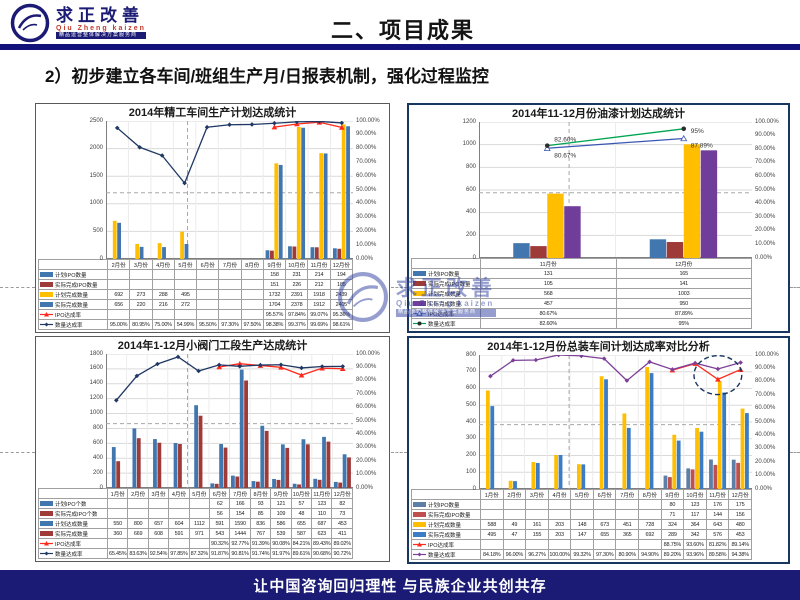  I want to click on series-name-label: 计划完成数量, so click(72, 295).